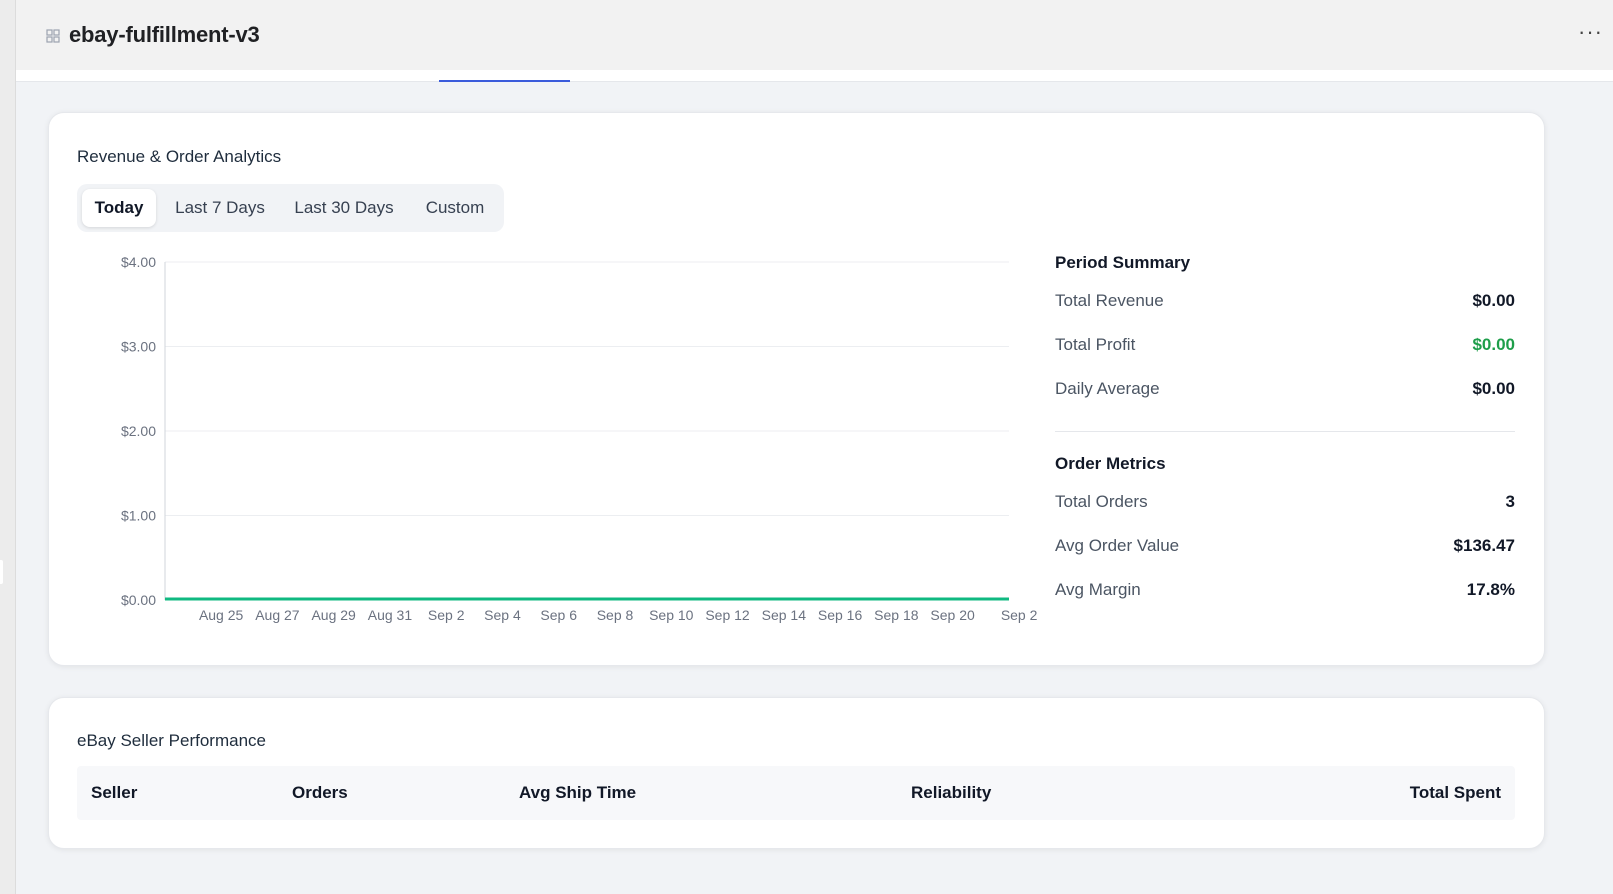  I want to click on avg-margin-row: Avg Margin 17.8%, so click(1285, 590).